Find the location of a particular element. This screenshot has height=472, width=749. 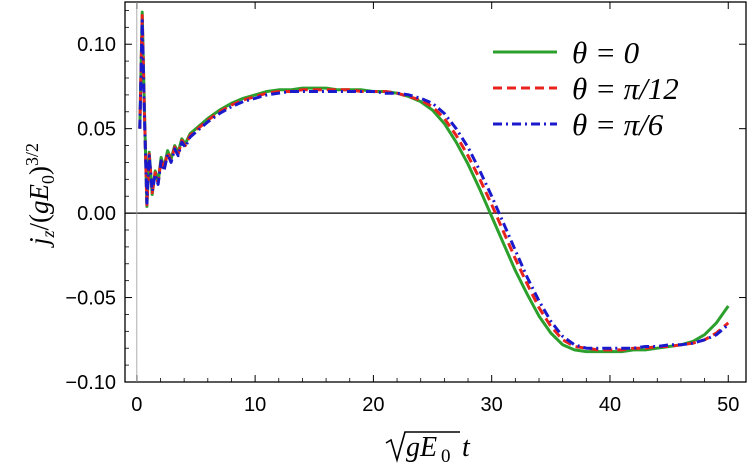

x-axis-label: gE 0 t is located at coordinates (428, 449).